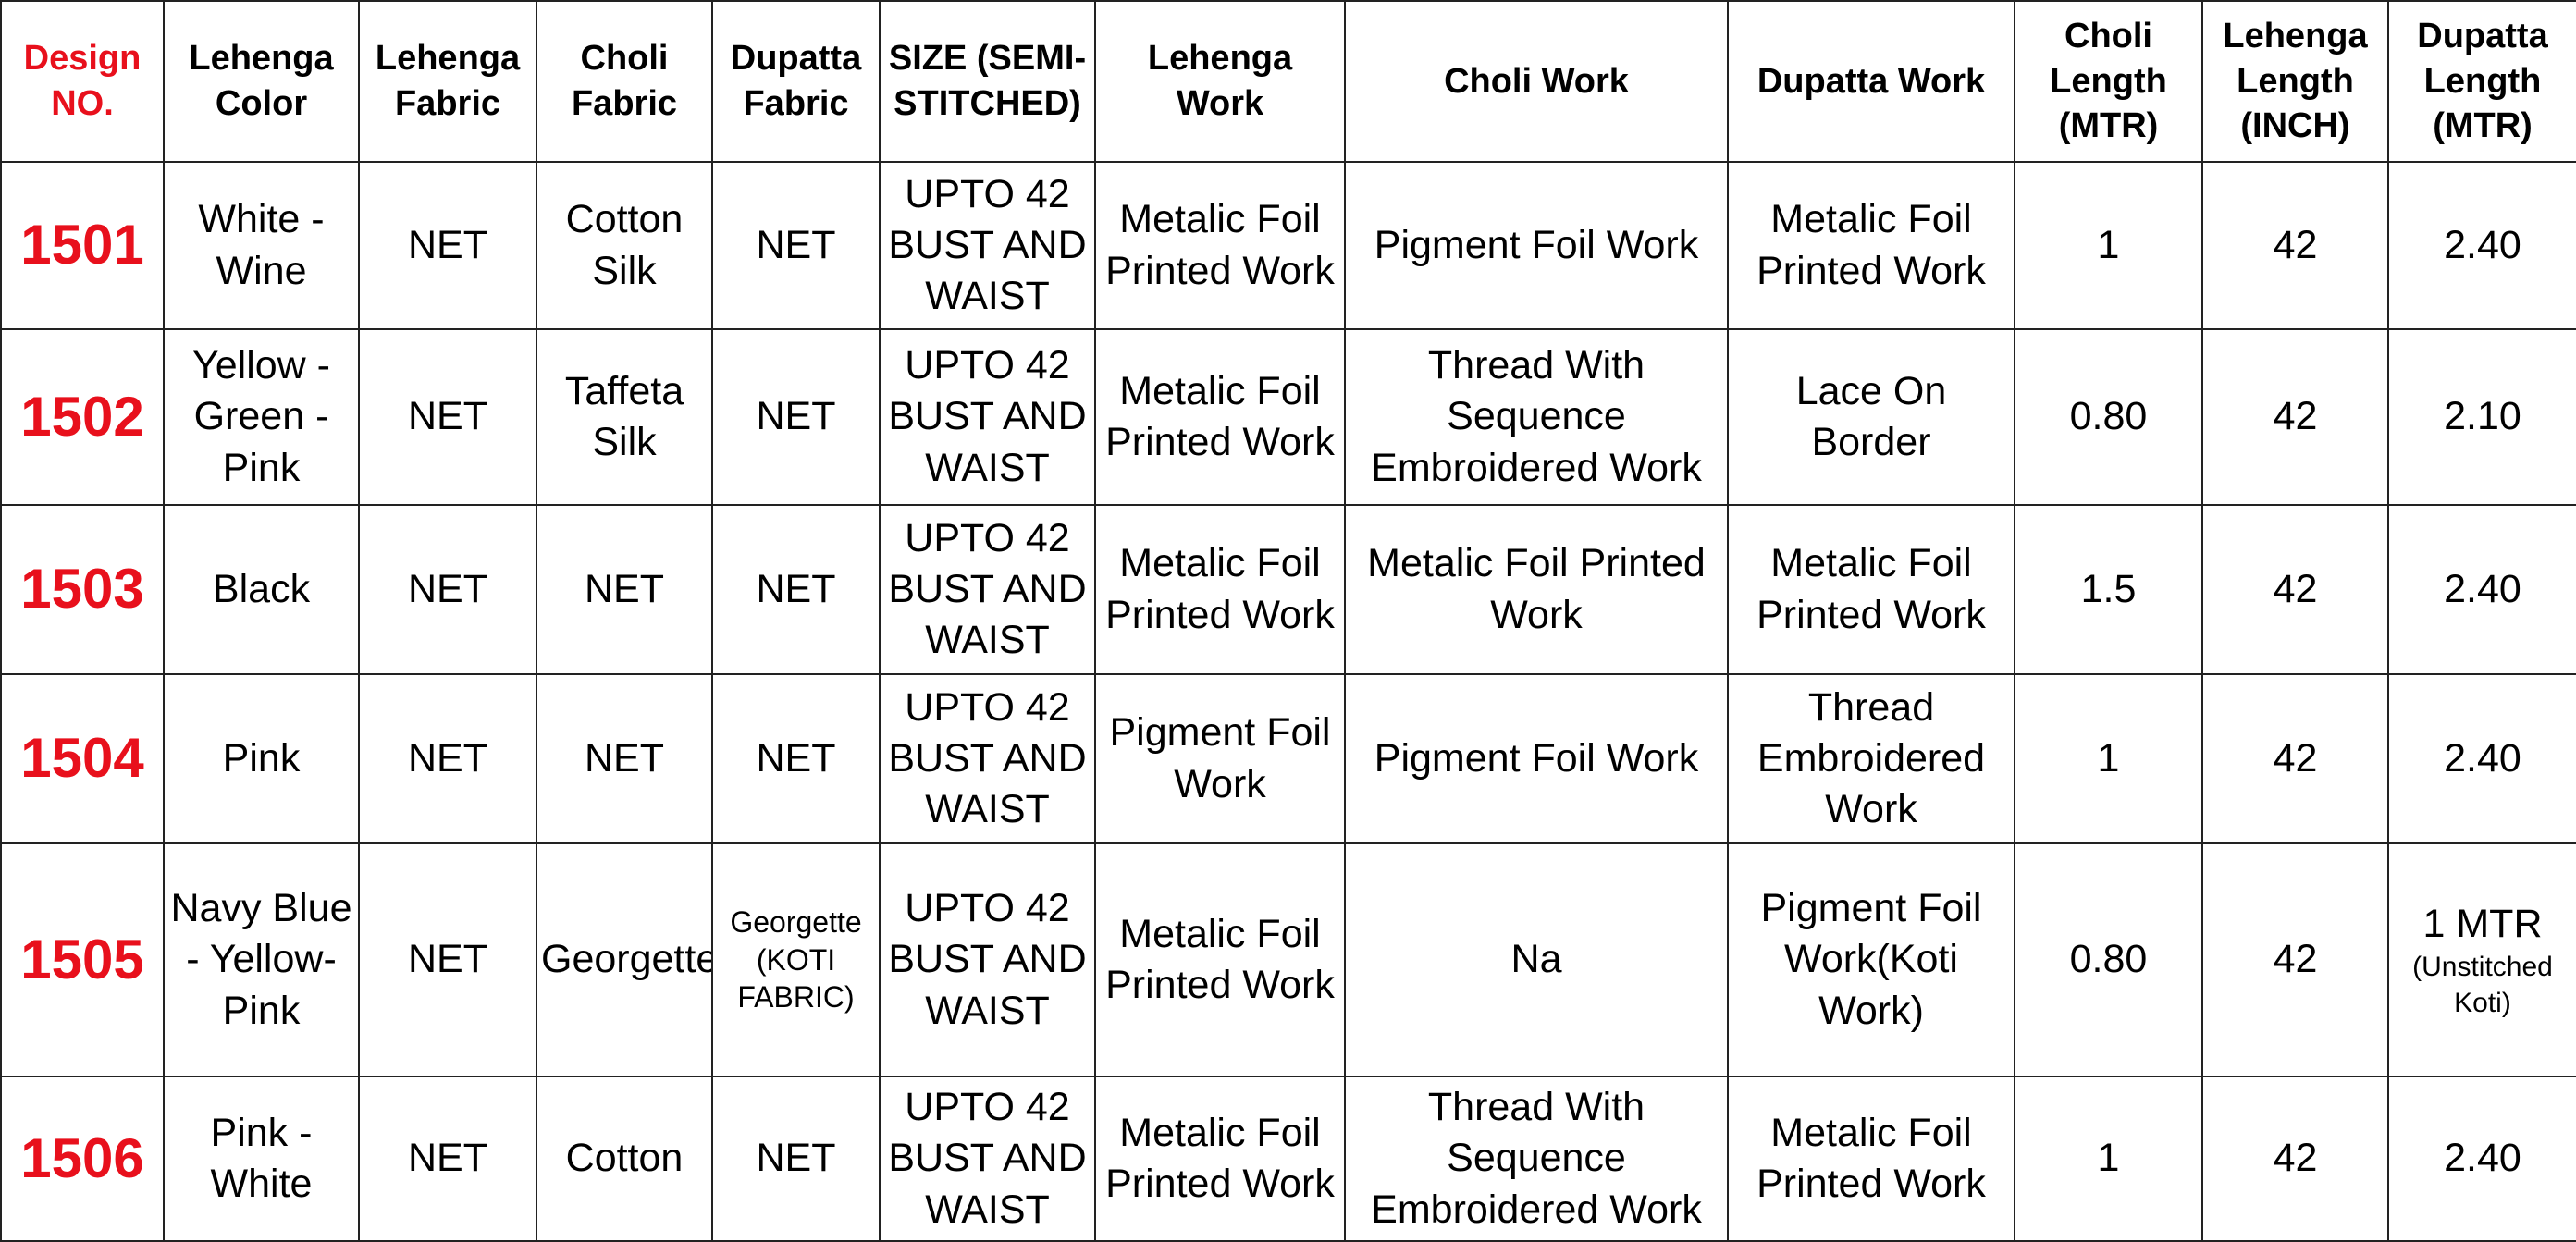  Describe the element at coordinates (82, 589) in the screenshot. I see `design-number: 1503` at that location.